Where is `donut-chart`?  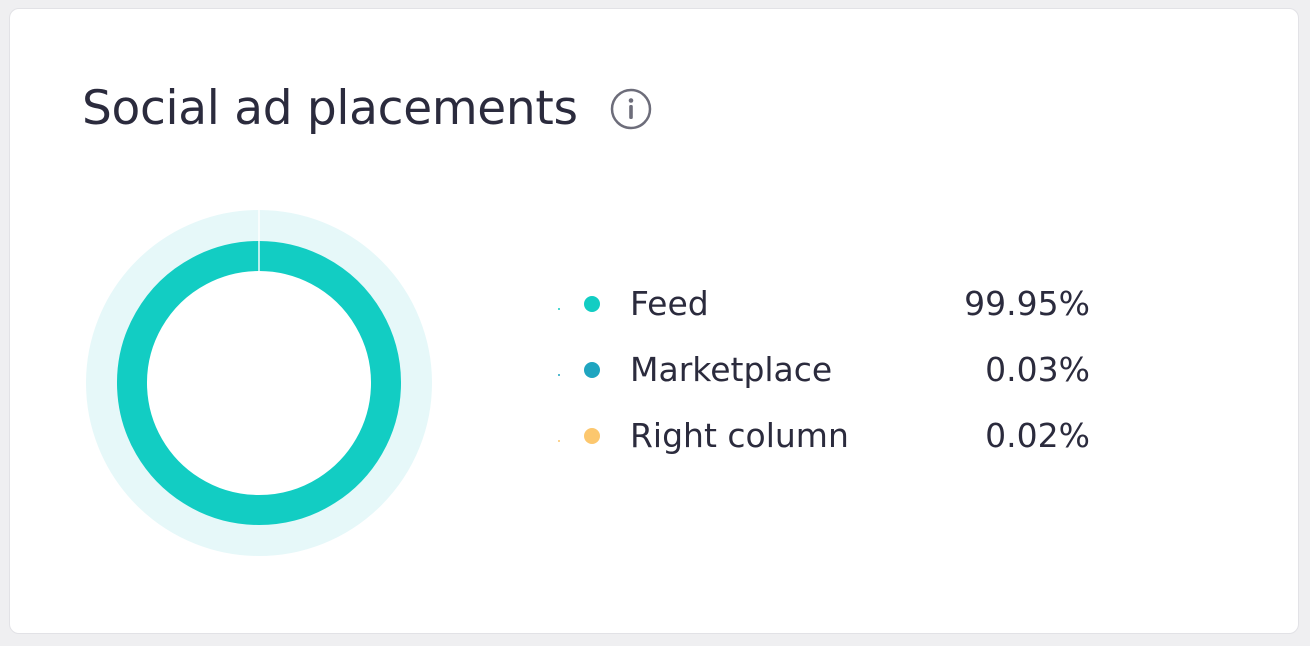 donut-chart is located at coordinates (259, 383).